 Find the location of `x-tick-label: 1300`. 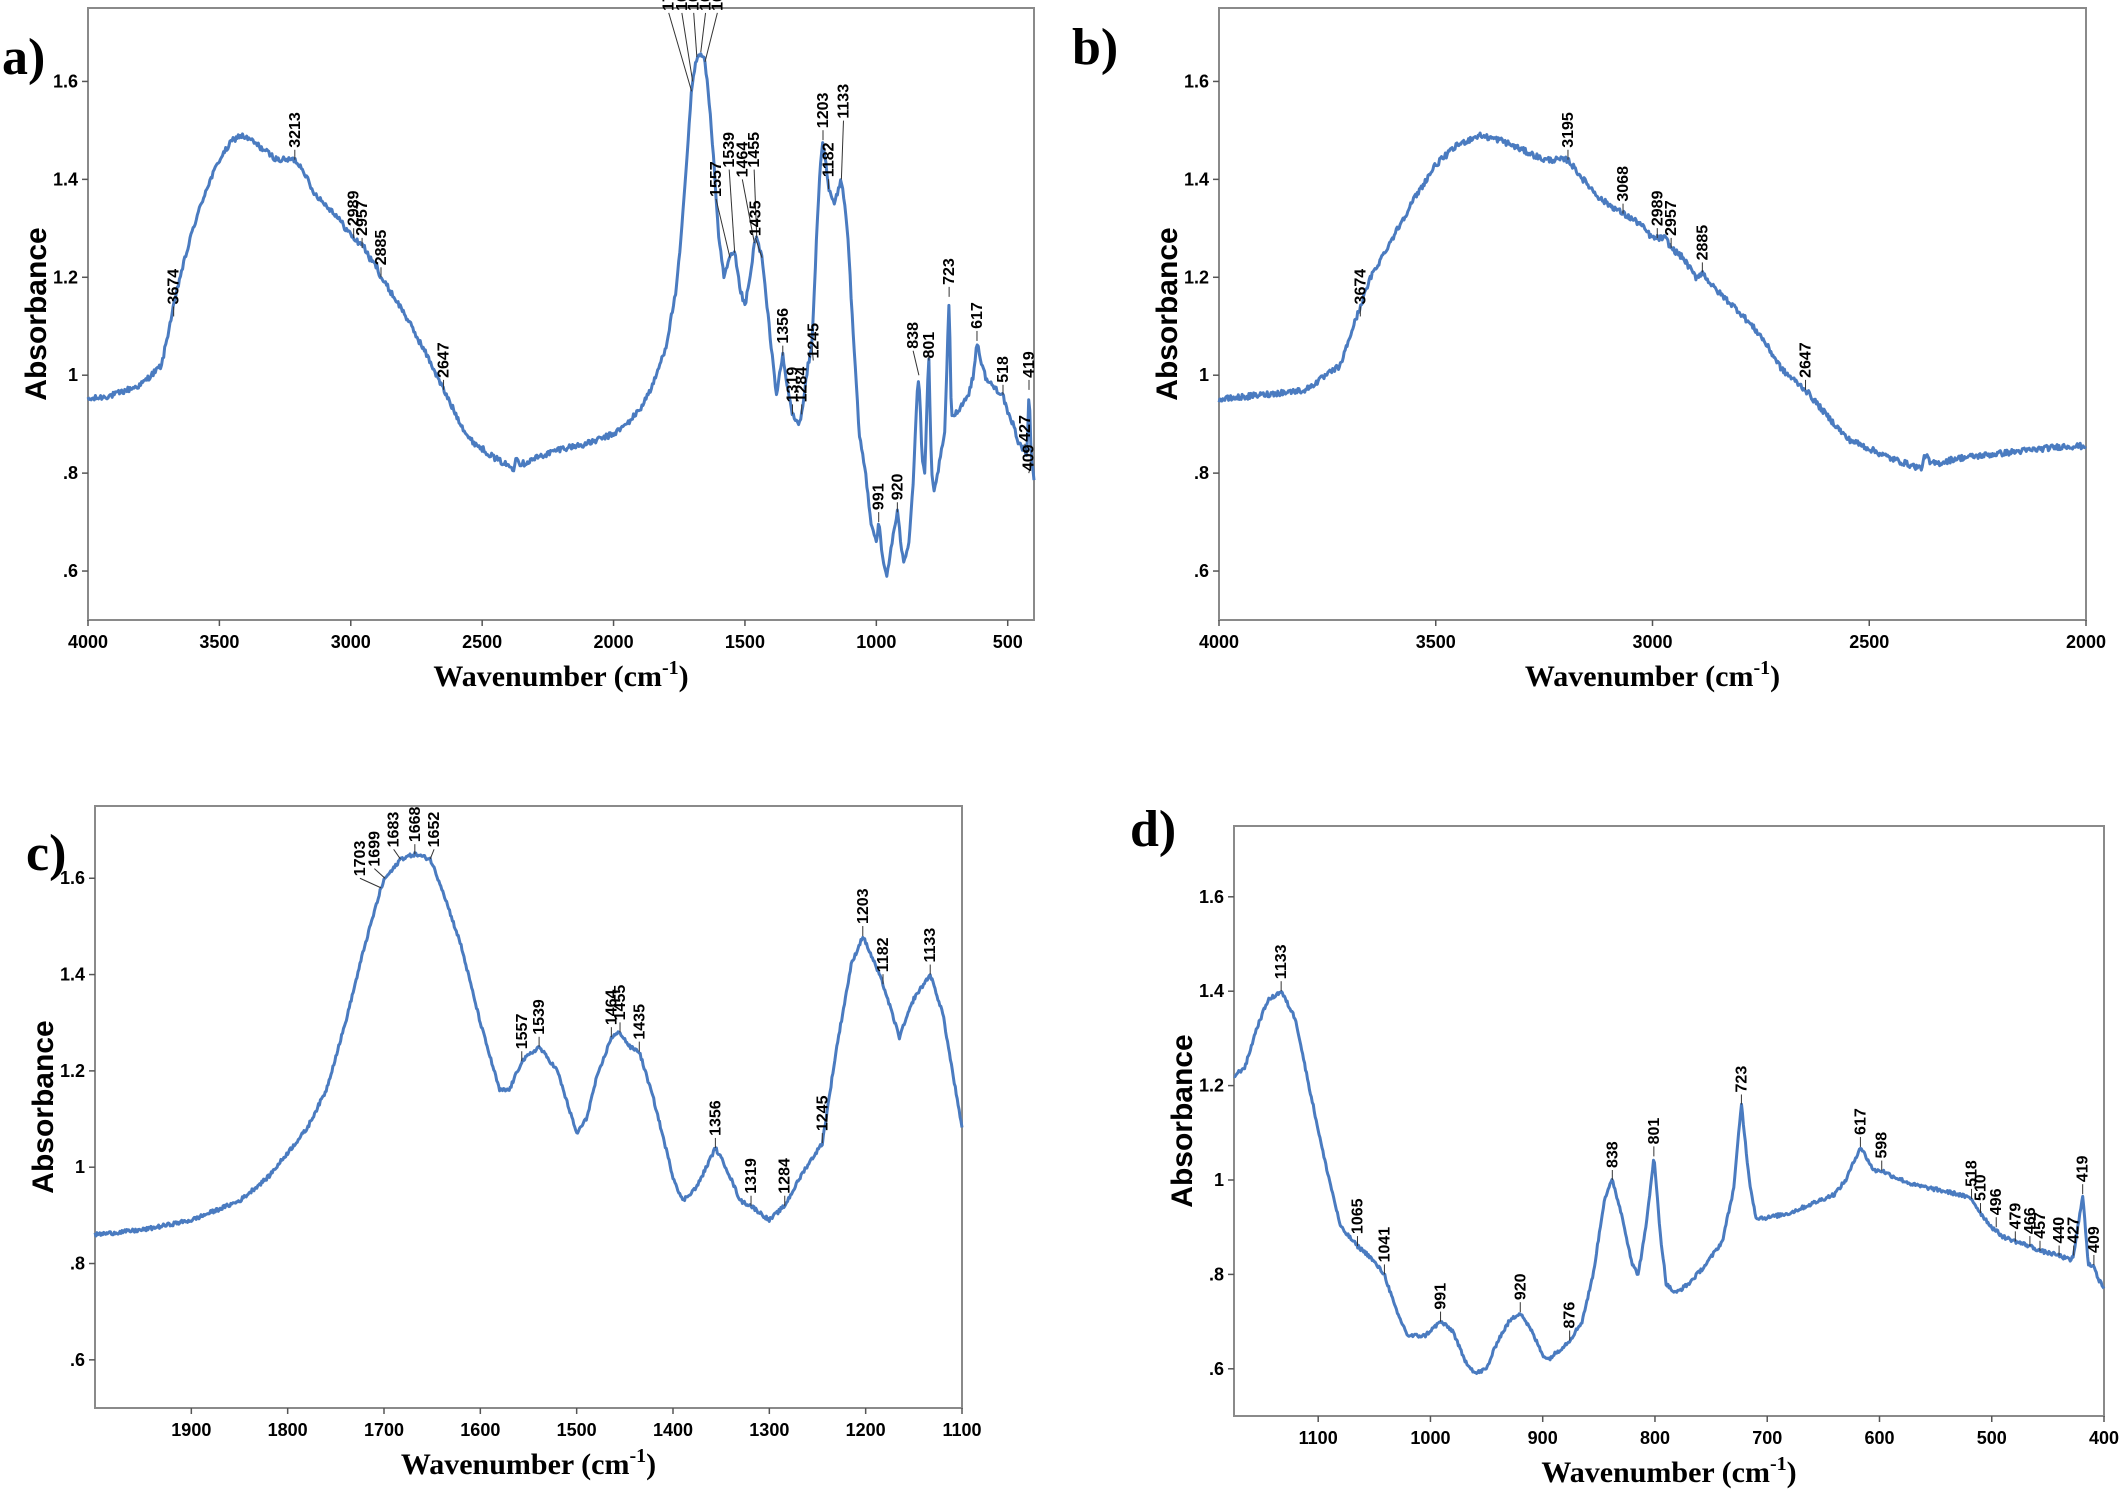

x-tick-label: 1300 is located at coordinates (769, 1430).